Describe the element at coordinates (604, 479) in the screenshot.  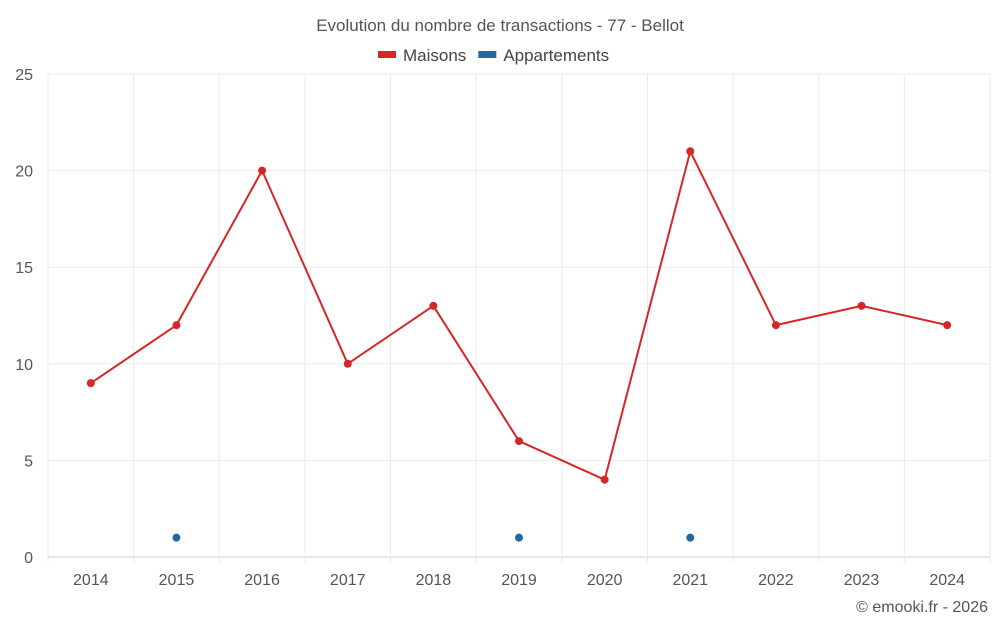
I see `data-point-maisons-2020` at that location.